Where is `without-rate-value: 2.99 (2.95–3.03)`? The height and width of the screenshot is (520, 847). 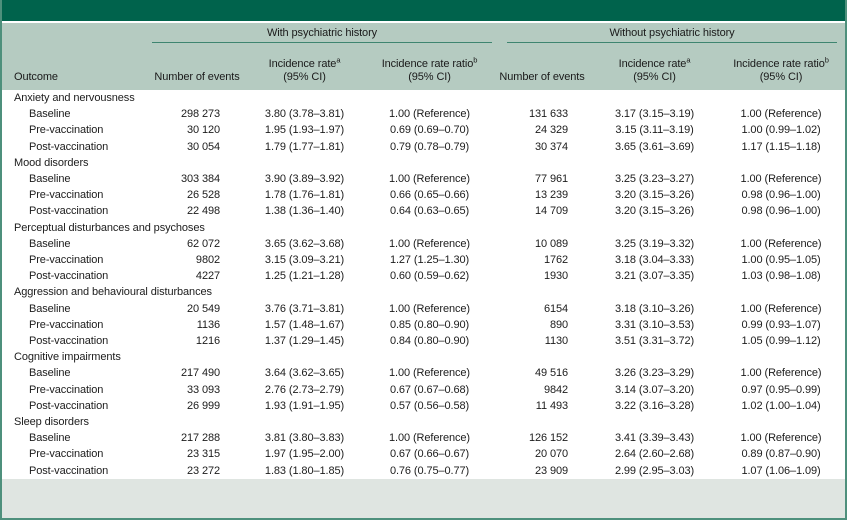
without-rate-value: 2.99 (2.95–3.03) is located at coordinates (654, 470).